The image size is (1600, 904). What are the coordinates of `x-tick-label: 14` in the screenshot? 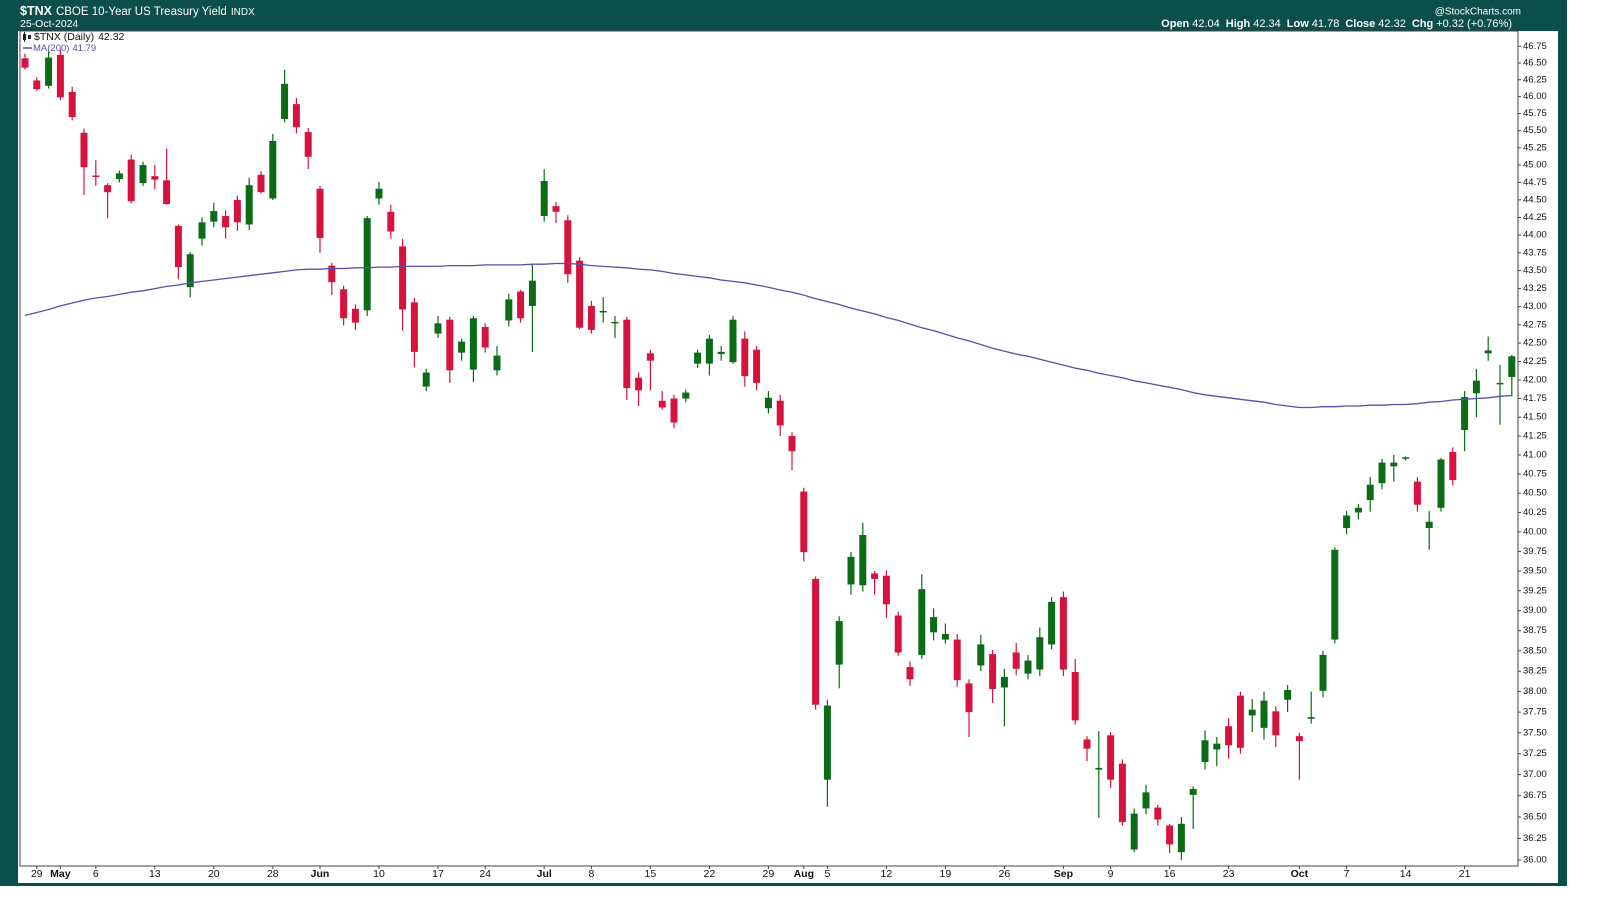 It's located at (1406, 874).